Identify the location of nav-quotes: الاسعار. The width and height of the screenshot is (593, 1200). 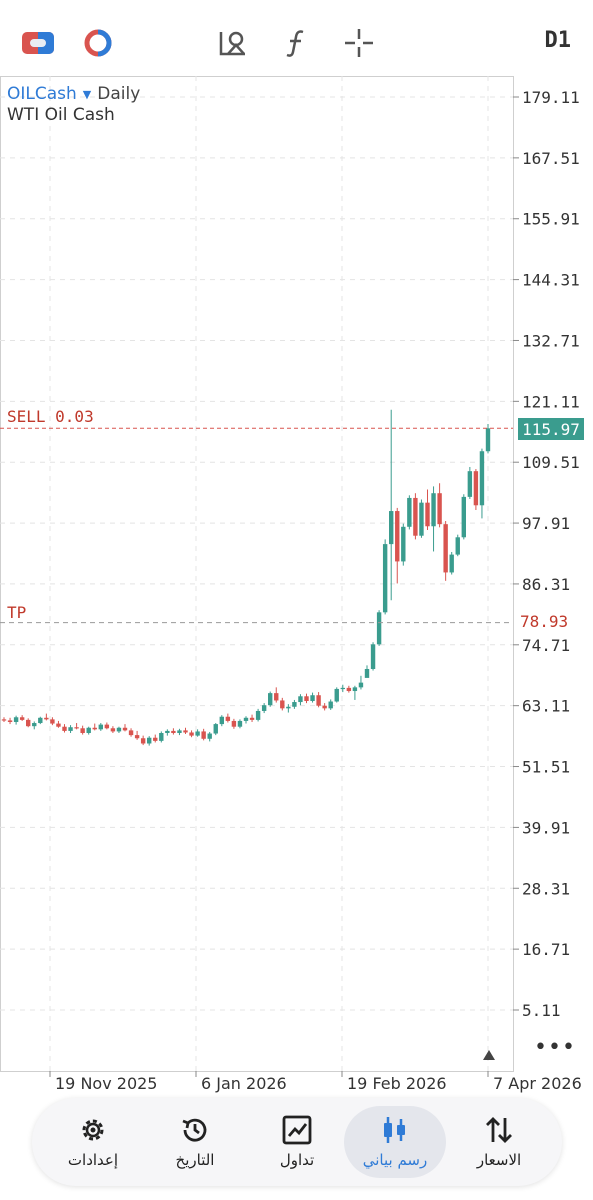
(499, 1142).